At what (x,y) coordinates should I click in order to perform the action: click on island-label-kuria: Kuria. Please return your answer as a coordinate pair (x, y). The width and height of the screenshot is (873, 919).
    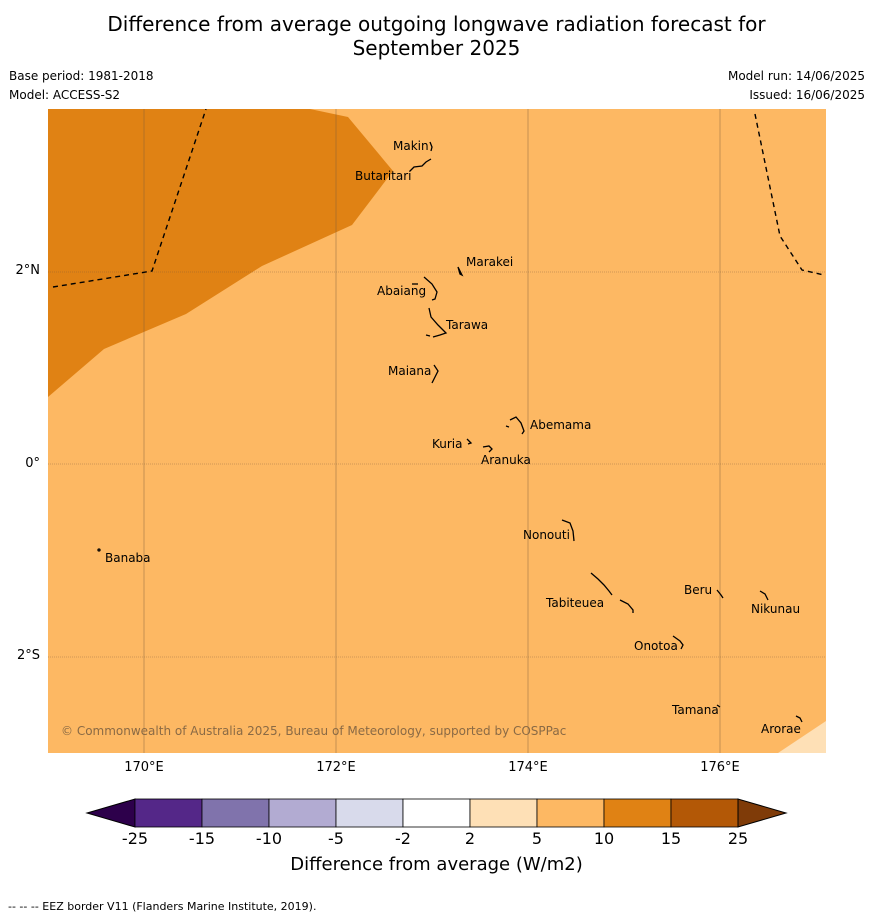
    Looking at the image, I should click on (447, 444).